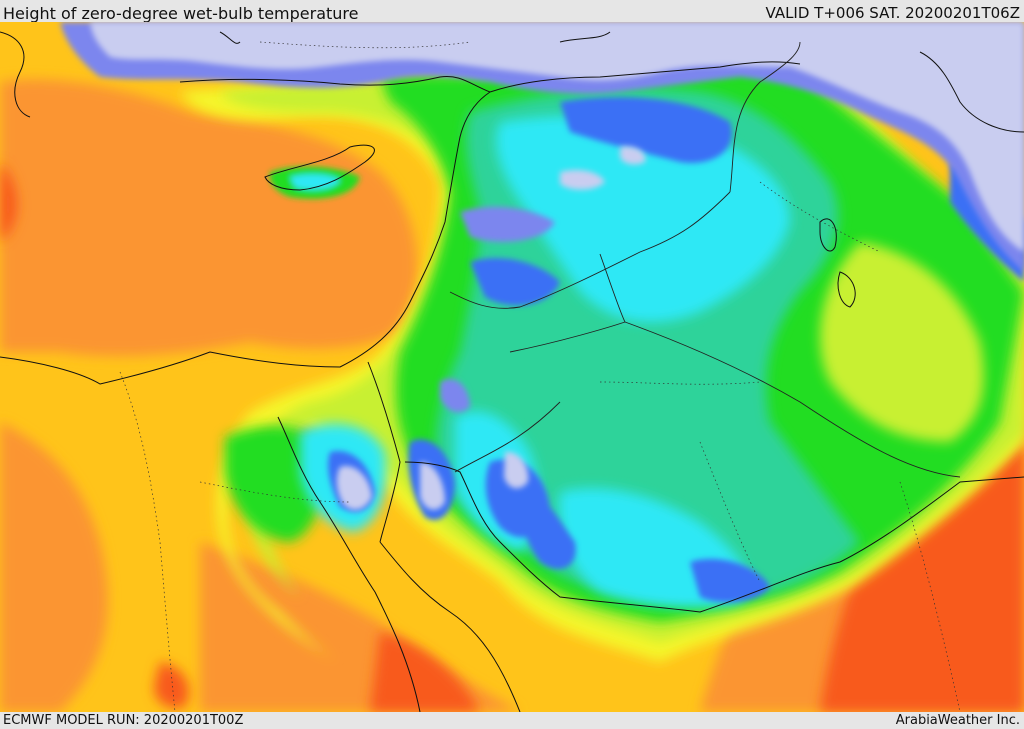  Describe the element at coordinates (902, 342) in the screenshot. I see `east-yellow-green` at that location.